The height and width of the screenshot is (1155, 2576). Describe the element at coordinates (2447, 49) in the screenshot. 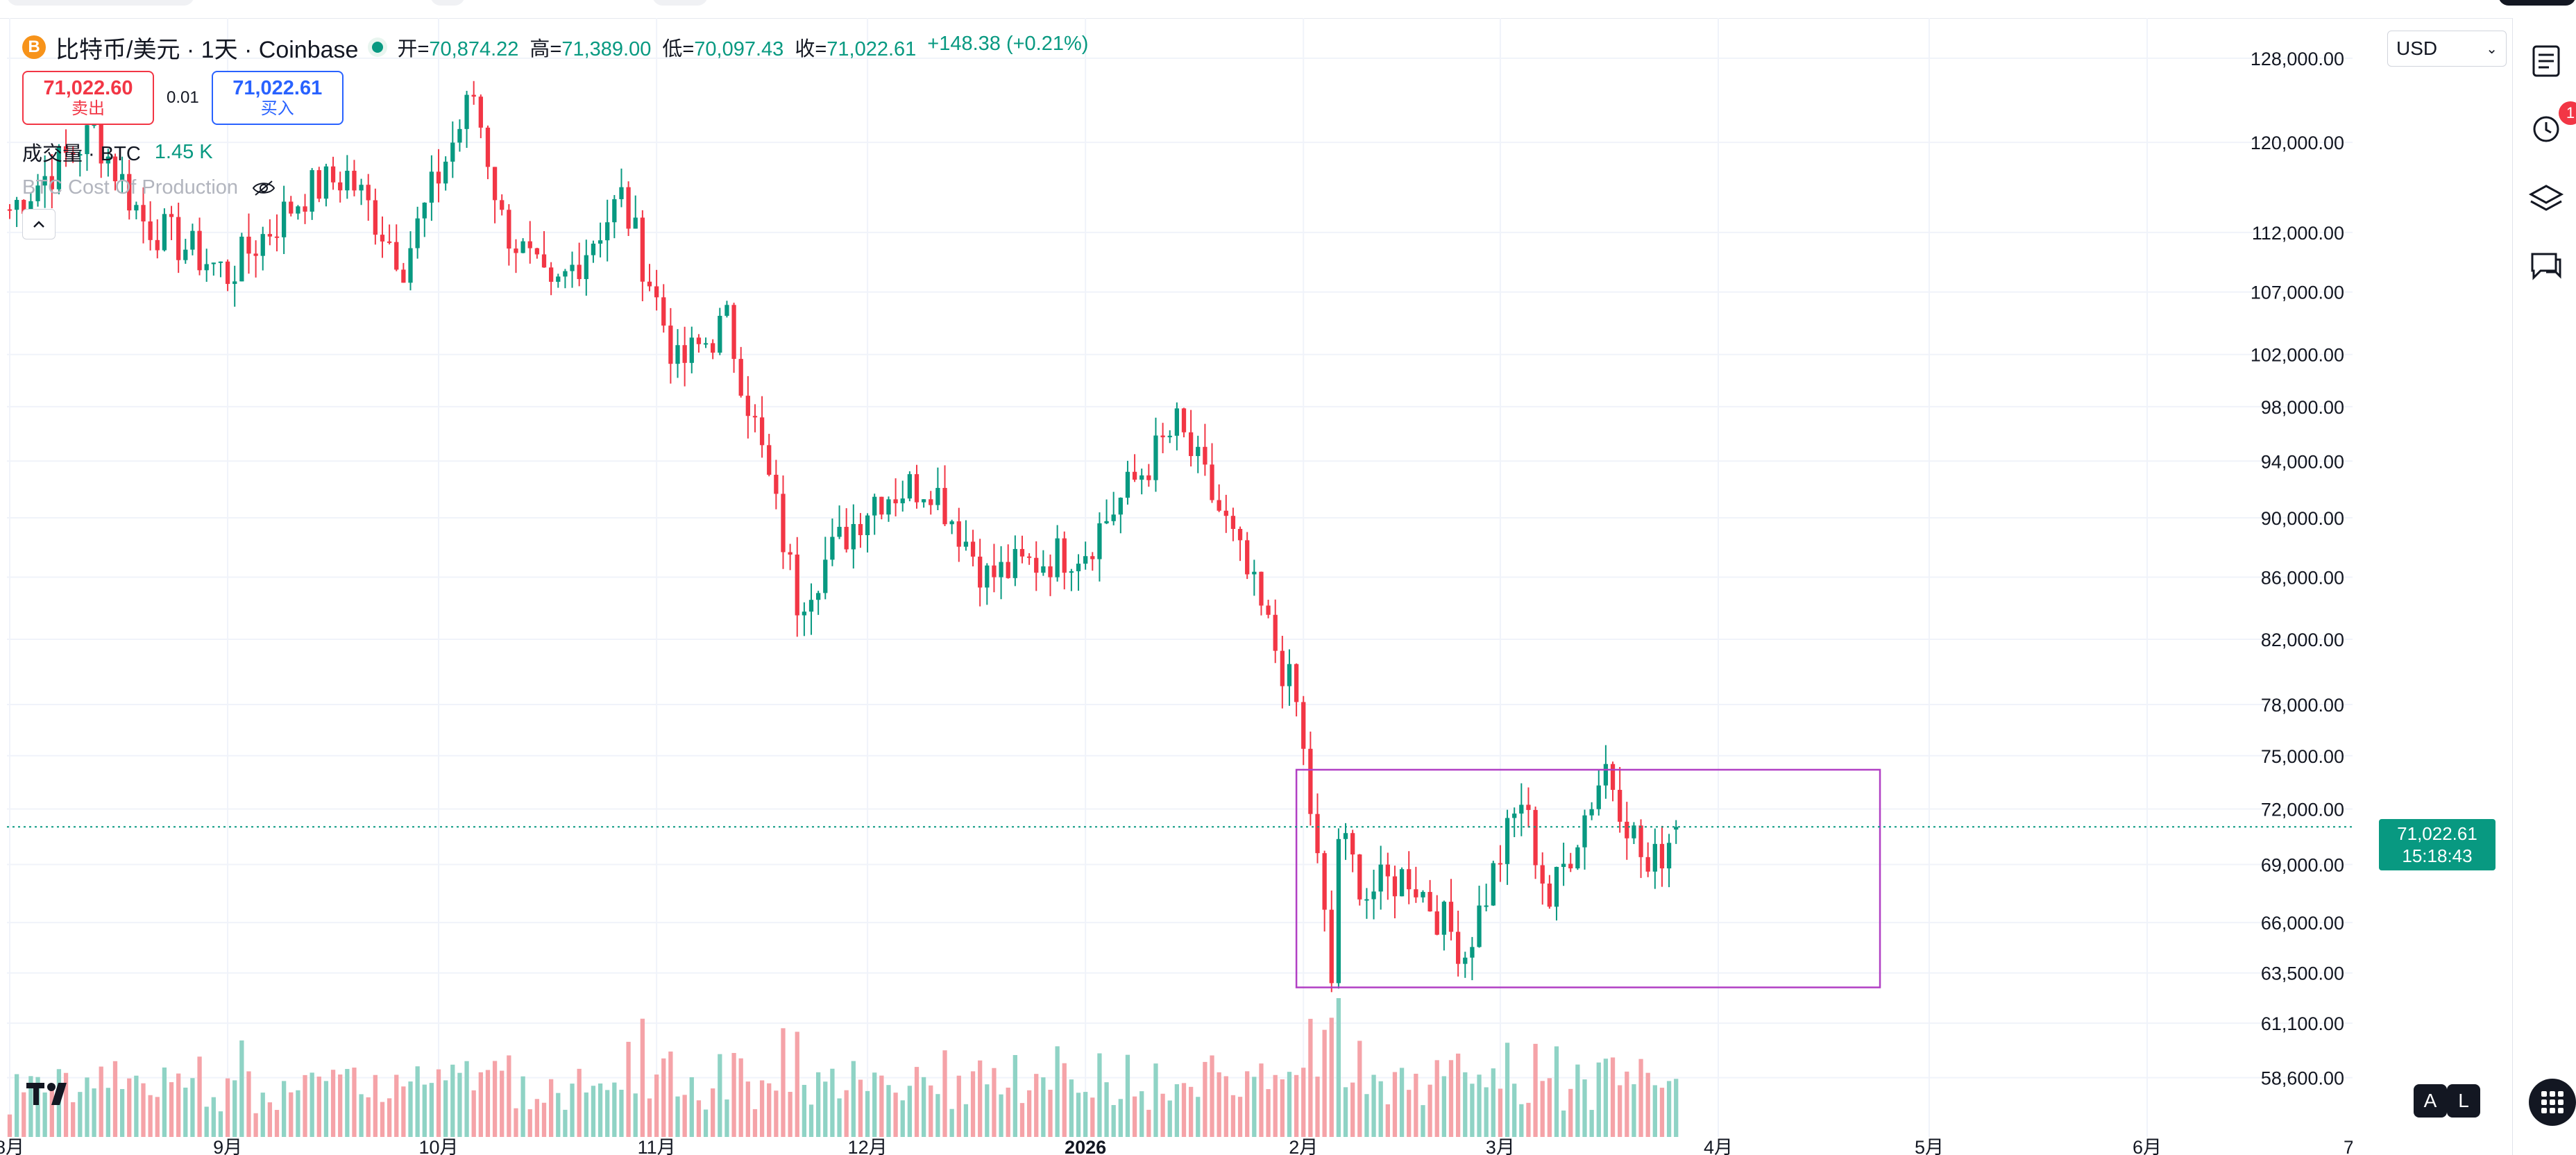

I see `currency-select: USD ⌄` at that location.